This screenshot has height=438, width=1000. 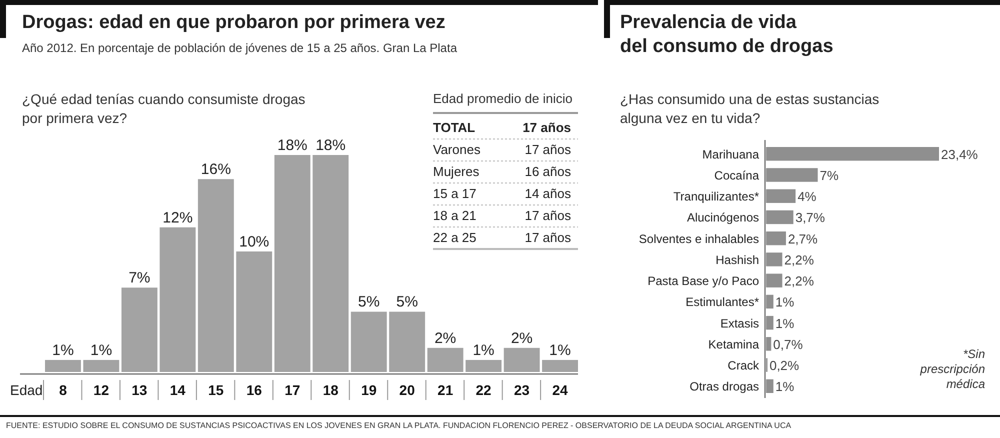 I want to click on text: ¿Qué edad tenías cuando consumiste drogas por primera vez?, so click(x=164, y=108).